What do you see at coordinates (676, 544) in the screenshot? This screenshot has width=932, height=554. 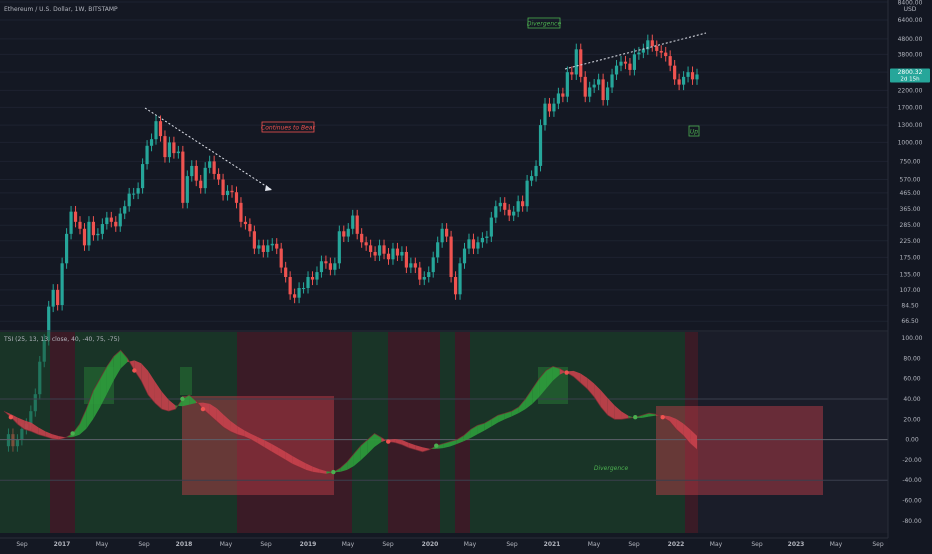 I see `time-tick-label: 2022` at bounding box center [676, 544].